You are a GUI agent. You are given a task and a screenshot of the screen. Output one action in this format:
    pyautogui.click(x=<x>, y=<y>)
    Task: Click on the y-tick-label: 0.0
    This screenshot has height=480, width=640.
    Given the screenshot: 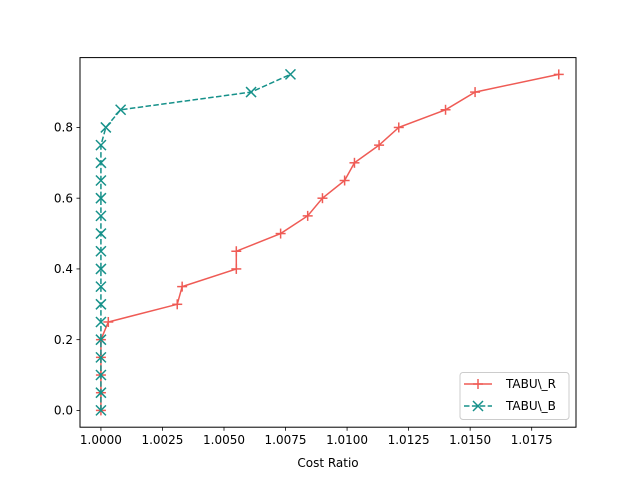 What is the action you would take?
    pyautogui.click(x=63, y=411)
    